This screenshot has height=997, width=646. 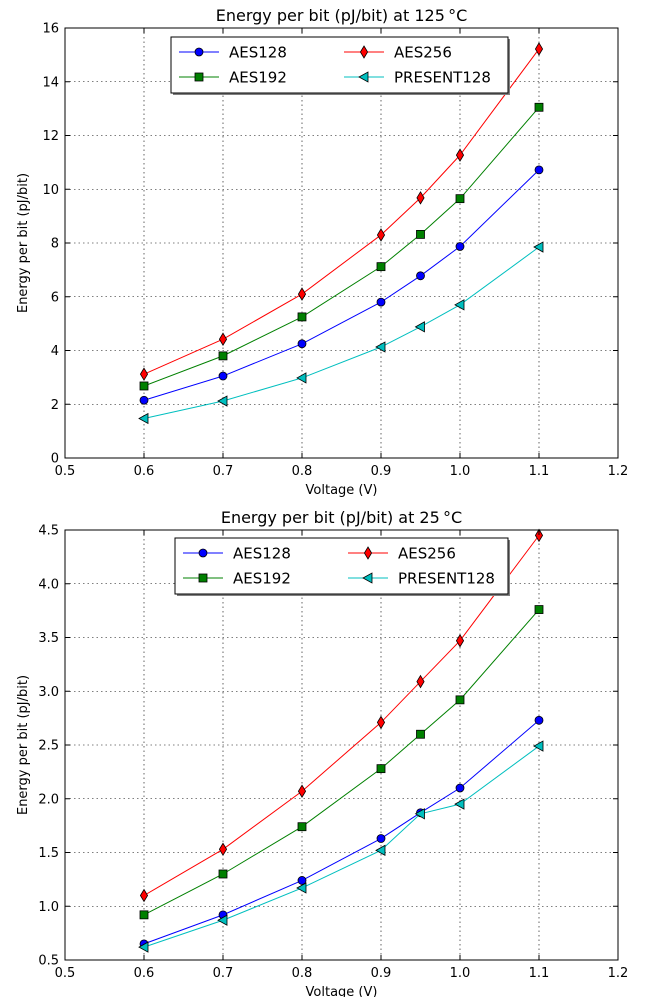 I want to click on x-tick-label: 1.0, so click(x=460, y=973).